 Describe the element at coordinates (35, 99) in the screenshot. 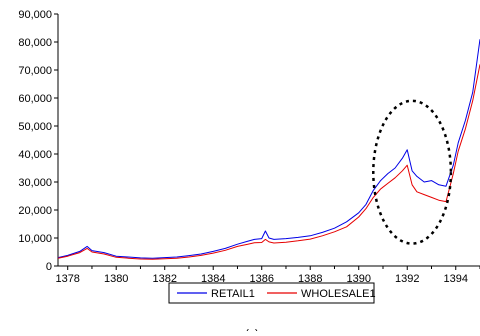

I see `y-tick-label: 60,000` at that location.